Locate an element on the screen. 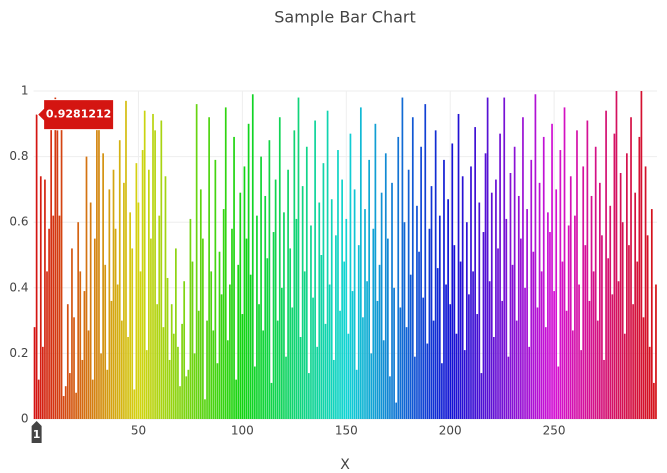 This screenshot has height=473, width=667. x-tick-label: 150 is located at coordinates (346, 431).